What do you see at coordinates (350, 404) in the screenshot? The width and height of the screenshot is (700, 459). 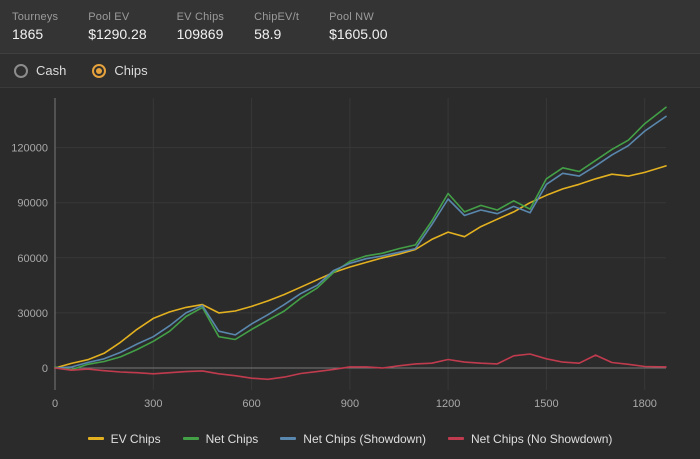 I see `svg-text: 900` at bounding box center [350, 404].